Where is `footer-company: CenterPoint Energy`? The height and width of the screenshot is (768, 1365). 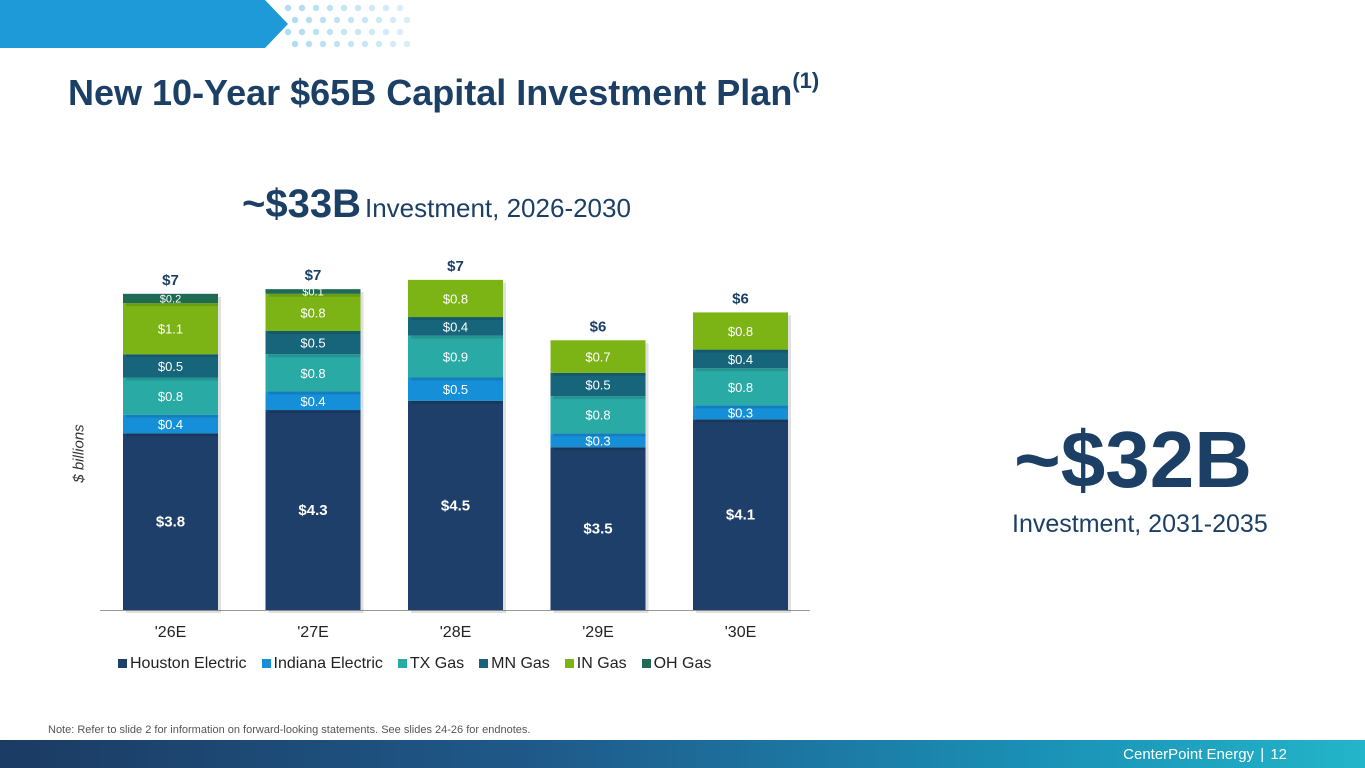
footer-company: CenterPoint Energy is located at coordinates (1189, 754).